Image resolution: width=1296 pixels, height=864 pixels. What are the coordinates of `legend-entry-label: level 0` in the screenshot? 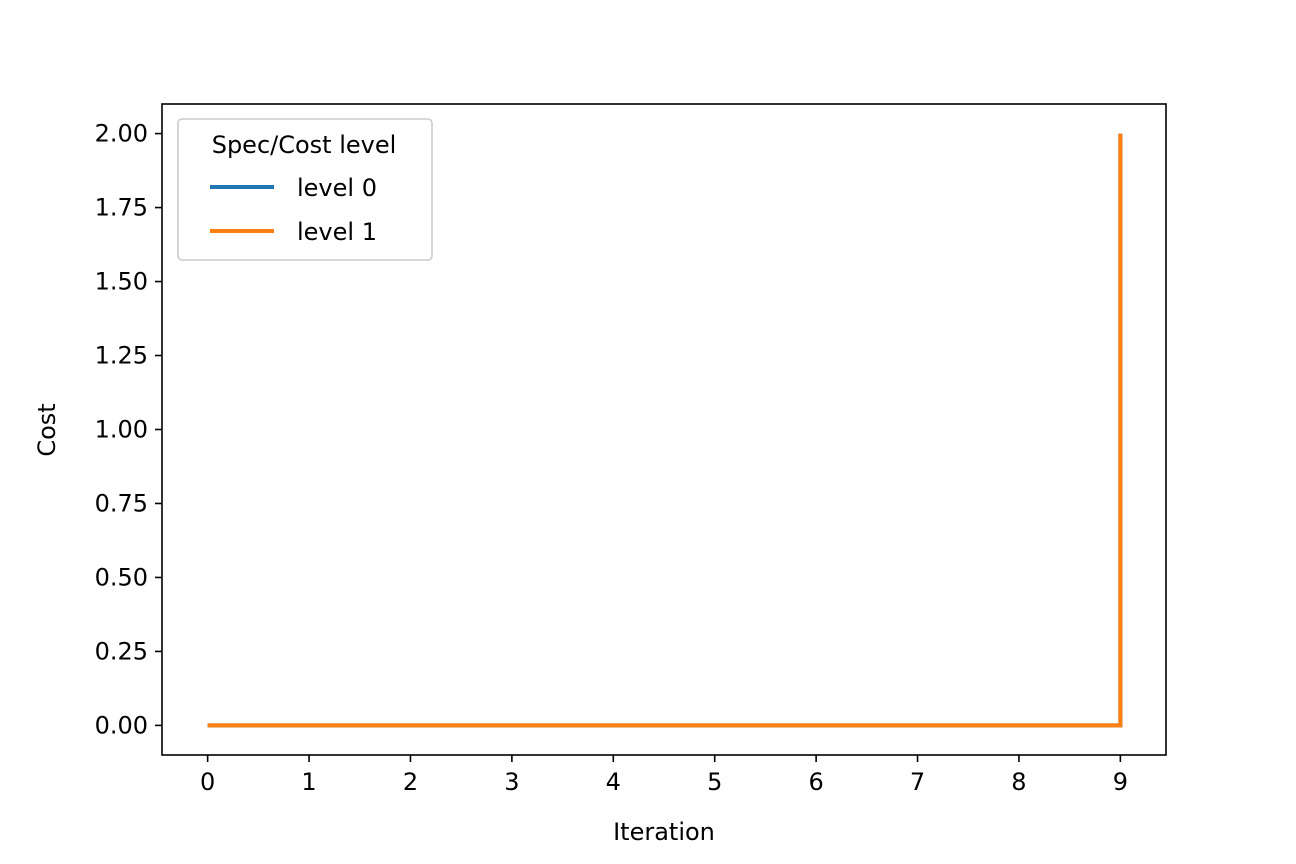 It's located at (337, 188).